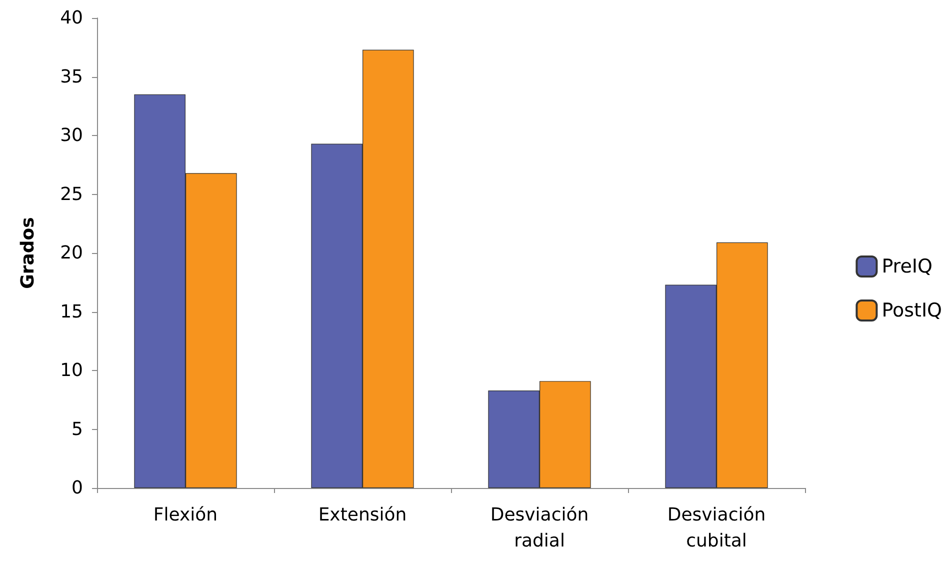  What do you see at coordinates (907, 267) in the screenshot?
I see `legend-label: PreIQ` at bounding box center [907, 267].